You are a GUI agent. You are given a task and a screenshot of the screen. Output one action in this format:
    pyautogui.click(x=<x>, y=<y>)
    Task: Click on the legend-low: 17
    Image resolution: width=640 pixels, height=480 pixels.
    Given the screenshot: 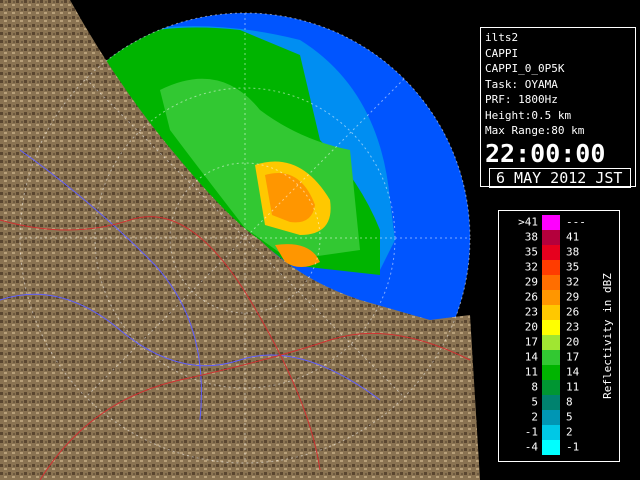 What is the action you would take?
    pyautogui.click(x=531, y=342)
    